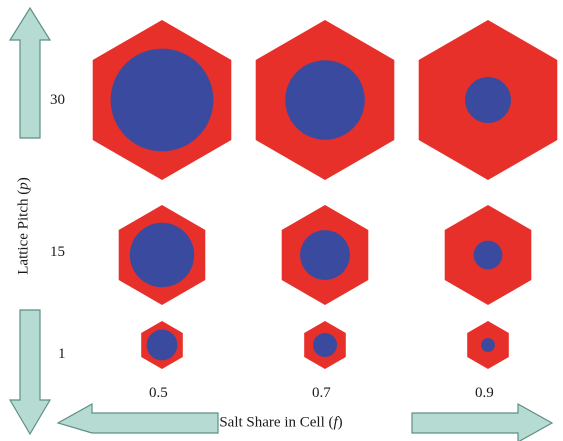  I want to click on y-tick-label: 1, so click(62, 354).